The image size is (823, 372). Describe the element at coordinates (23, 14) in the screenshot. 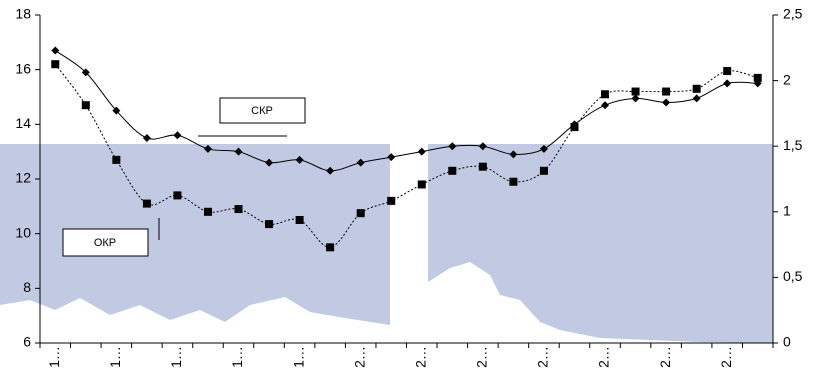

I see `y-tick-label: 18` at that location.